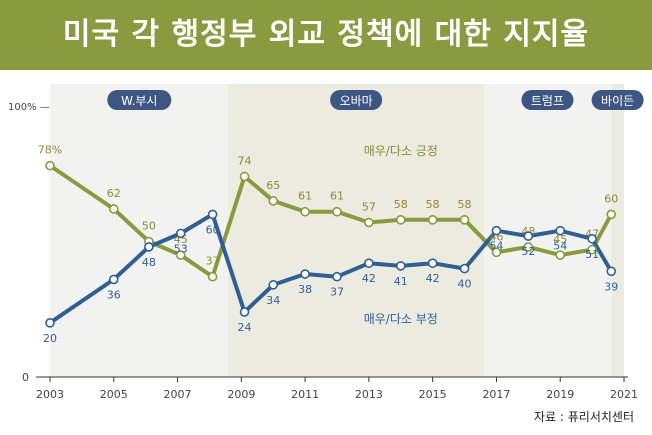 The image size is (652, 435). What do you see at coordinates (245, 327) in the screenshot?
I see `data-label-disapprove: 24` at bounding box center [245, 327].